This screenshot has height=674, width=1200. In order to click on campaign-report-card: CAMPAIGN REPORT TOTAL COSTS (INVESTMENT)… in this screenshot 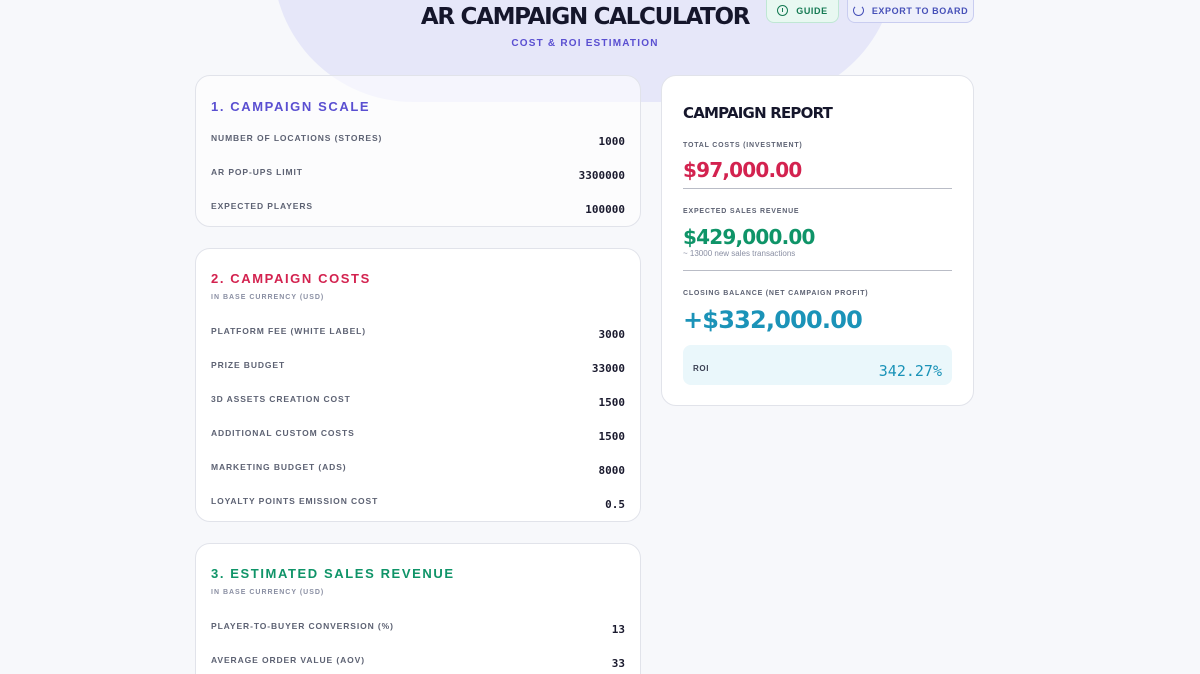, I will do `click(817, 240)`.